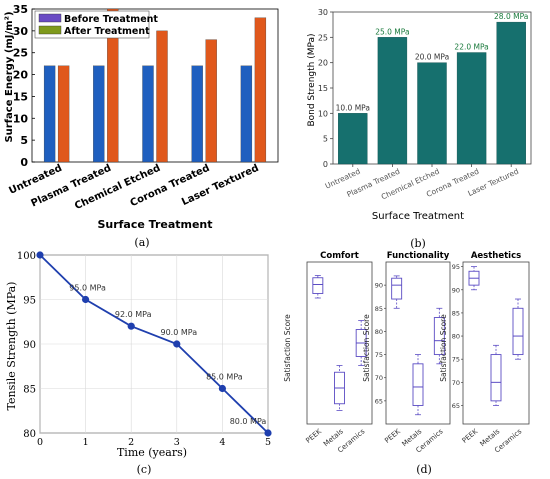 Image resolution: width=550 pixels, height=479 pixels. I want to click on panel-a-ytick-label: 10, so click(21, 118).